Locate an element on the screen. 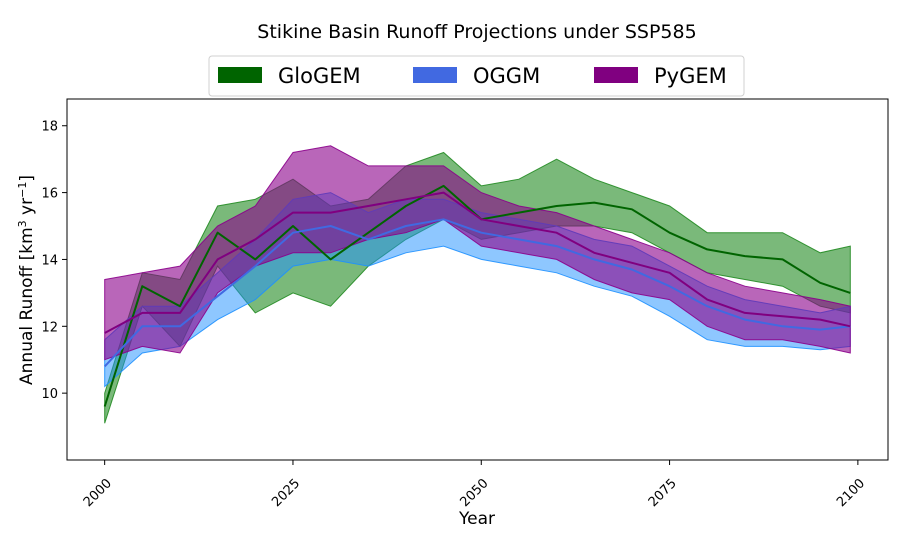 This screenshot has width=900, height=540. y-axis-label: Annual Runoff [km3 yr−1] is located at coordinates (27, 280).